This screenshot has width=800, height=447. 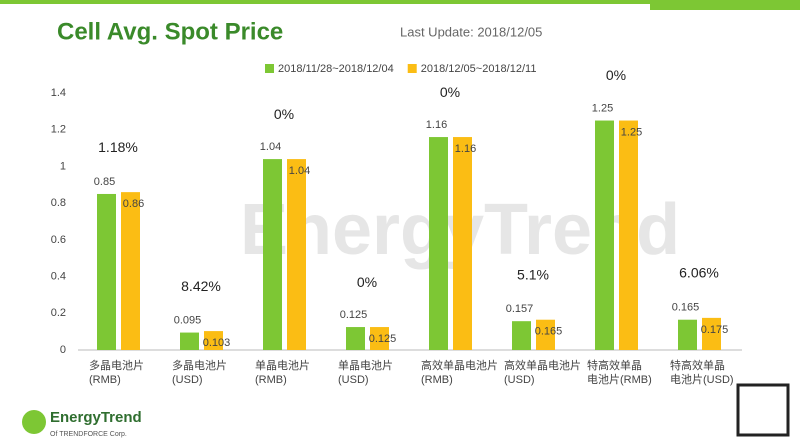 I want to click on top-stripe, so click(x=400, y=2).